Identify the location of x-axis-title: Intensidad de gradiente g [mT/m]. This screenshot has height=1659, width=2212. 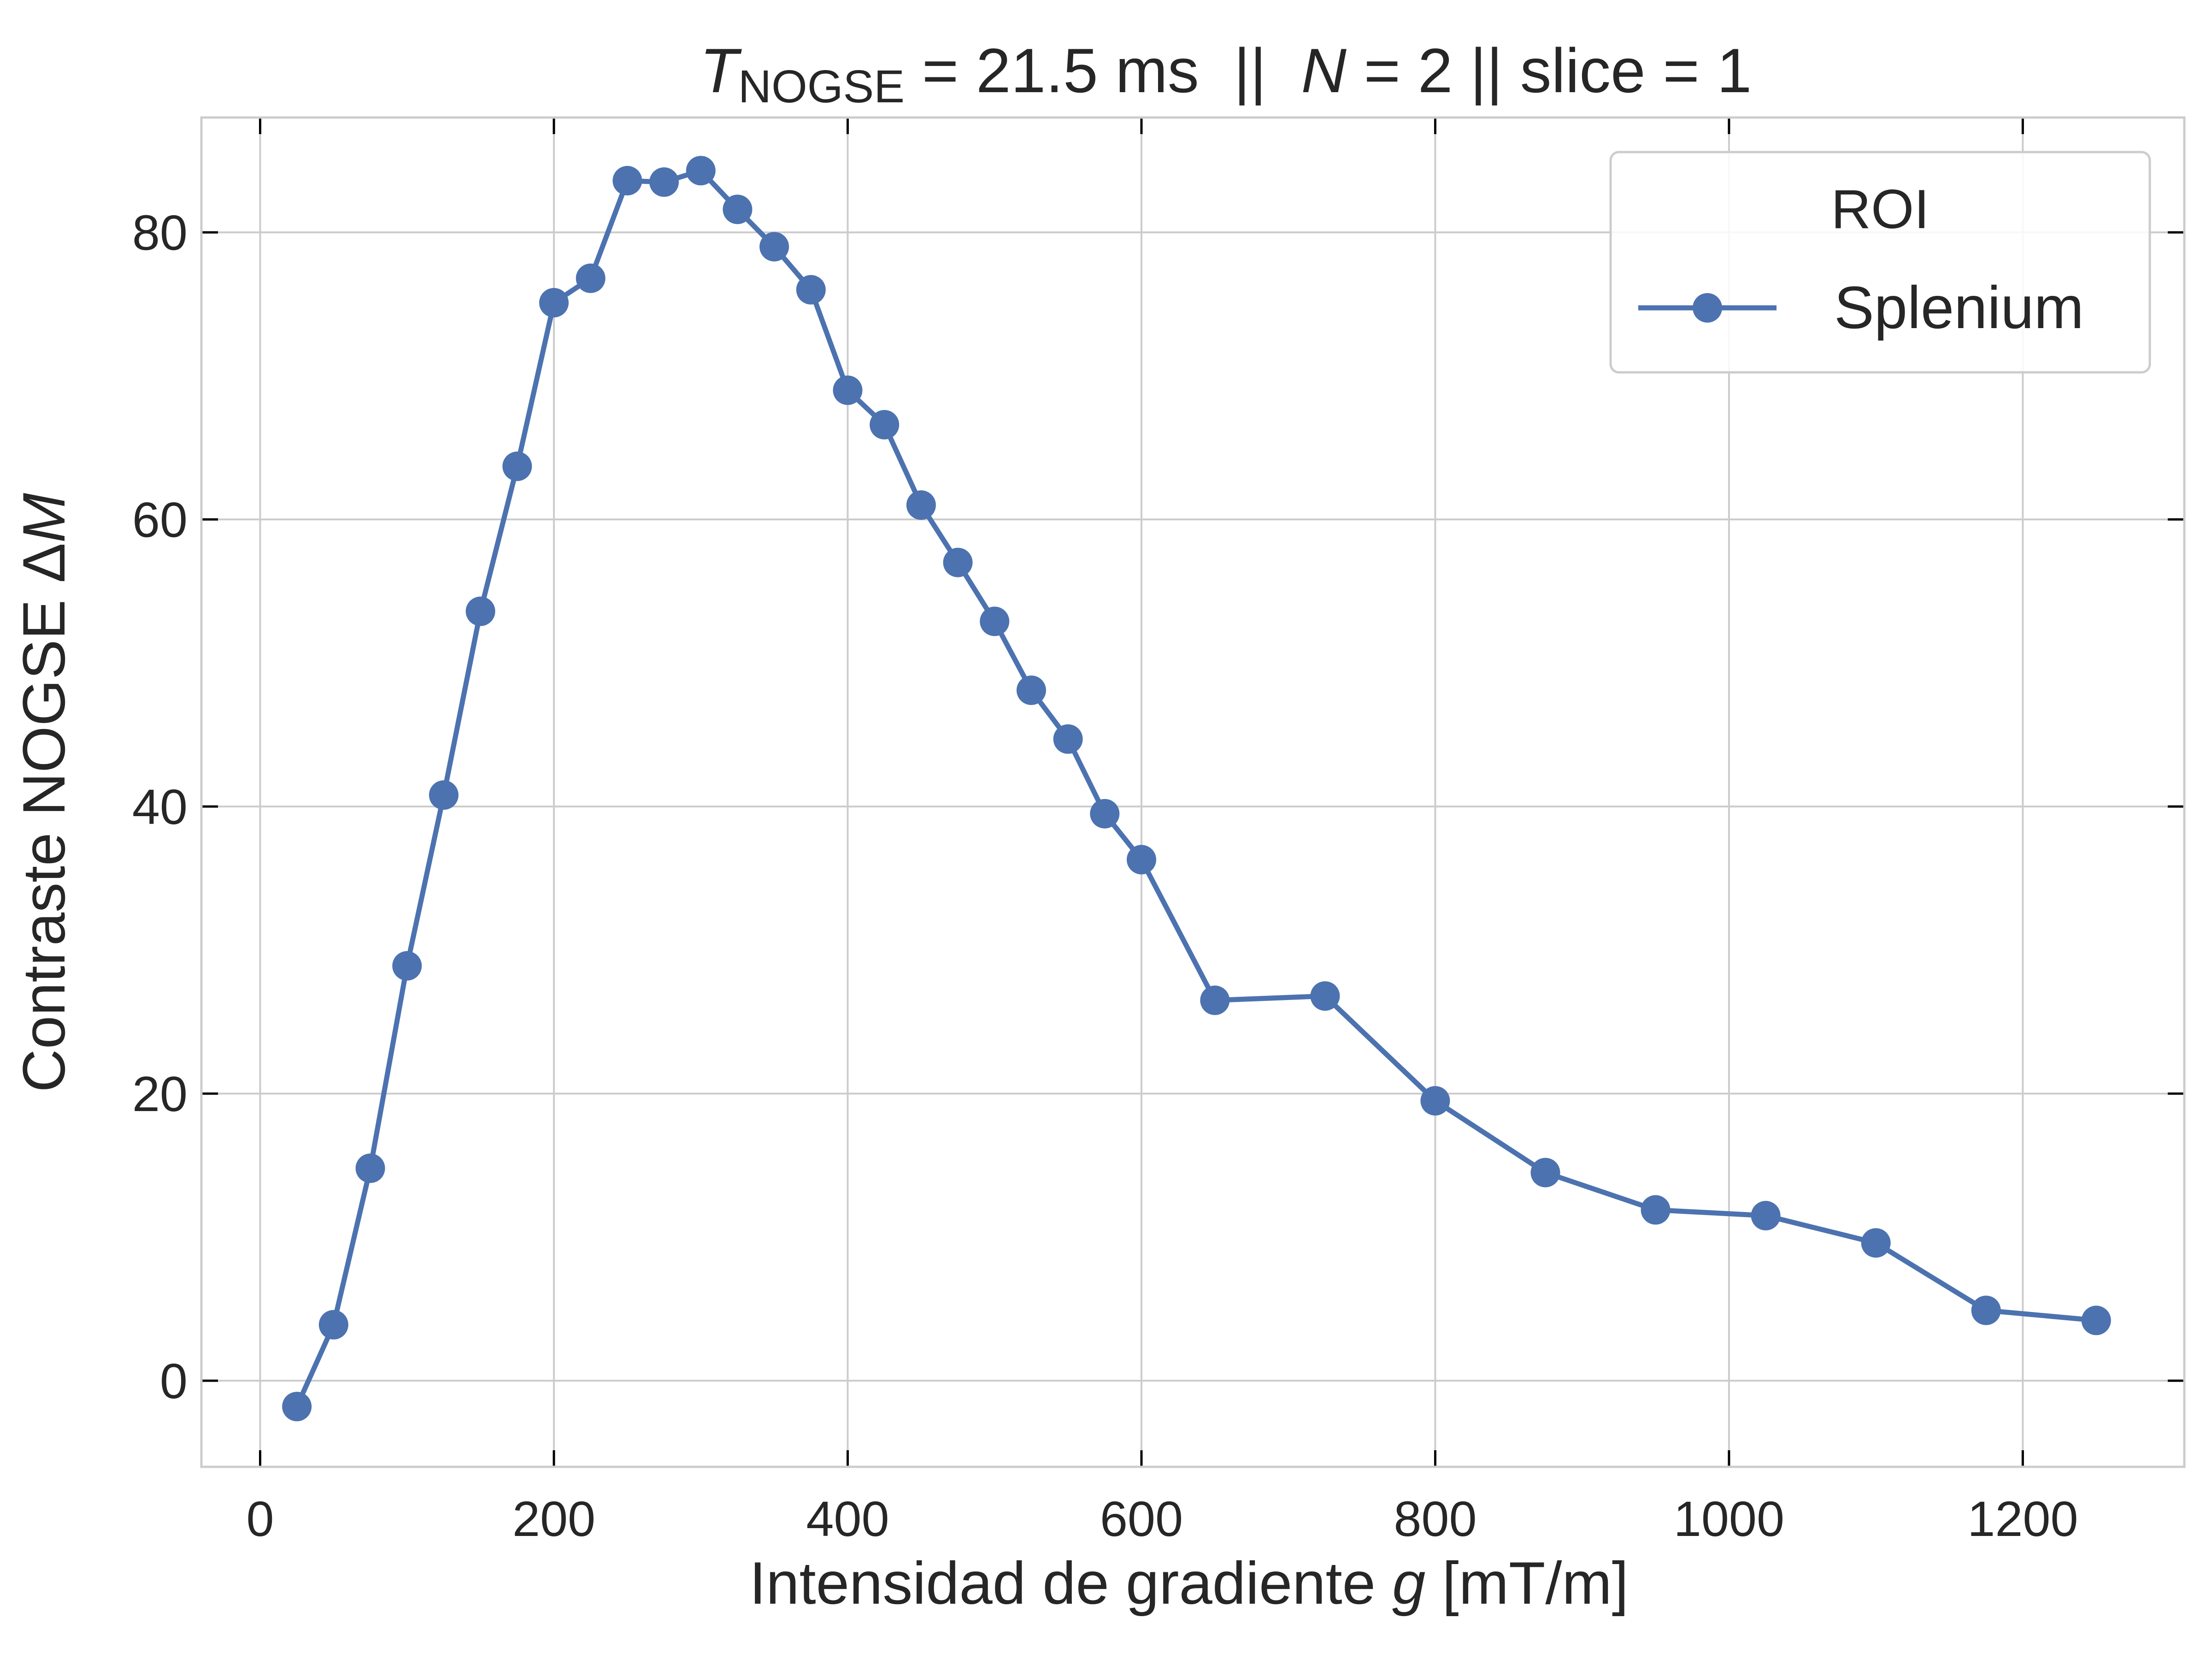
(1189, 1583).